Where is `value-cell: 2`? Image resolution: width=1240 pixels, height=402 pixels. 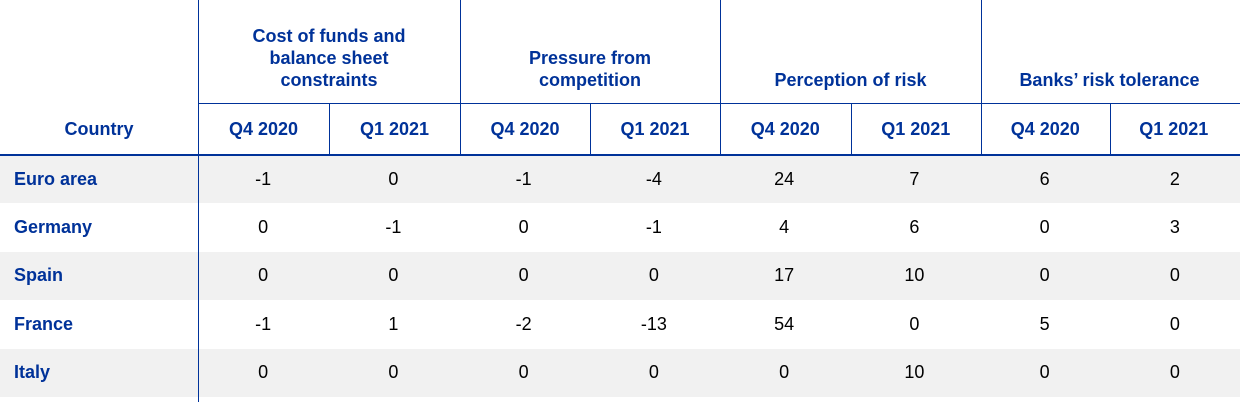
value-cell: 2 is located at coordinates (1174, 178).